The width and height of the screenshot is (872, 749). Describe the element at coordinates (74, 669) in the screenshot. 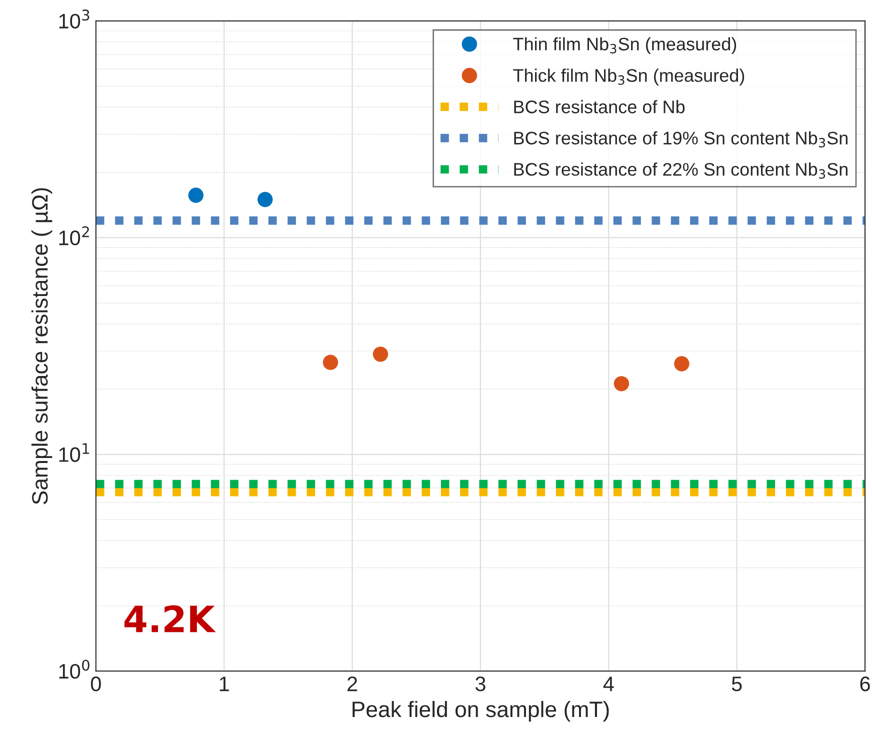

I see `y-tick-label: 10$^{0}$` at that location.